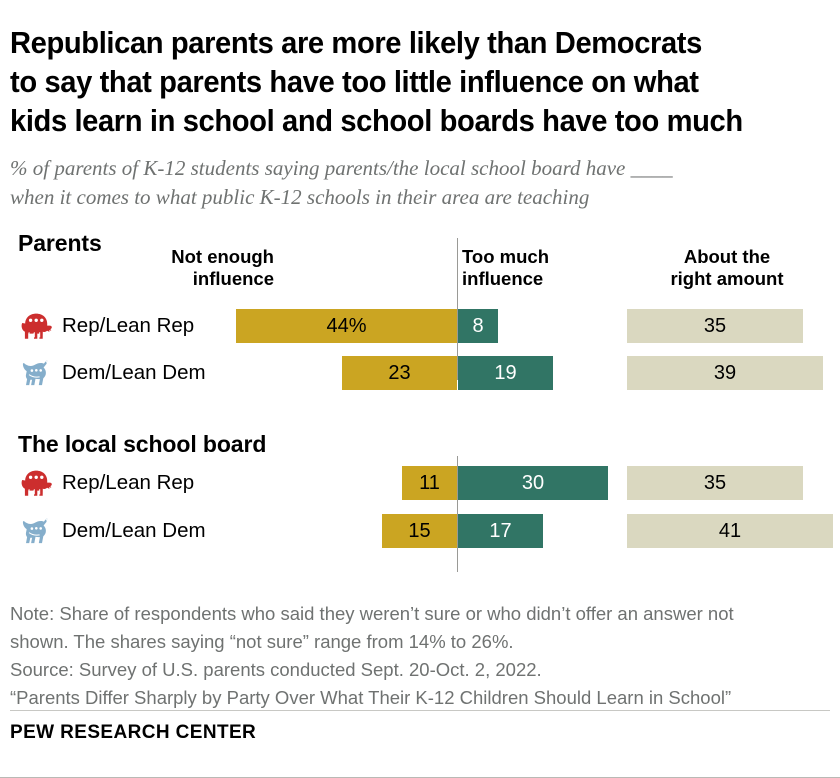 The height and width of the screenshot is (778, 840). Describe the element at coordinates (506, 267) in the screenshot. I see `column-header-too-much: Too much influence` at that location.